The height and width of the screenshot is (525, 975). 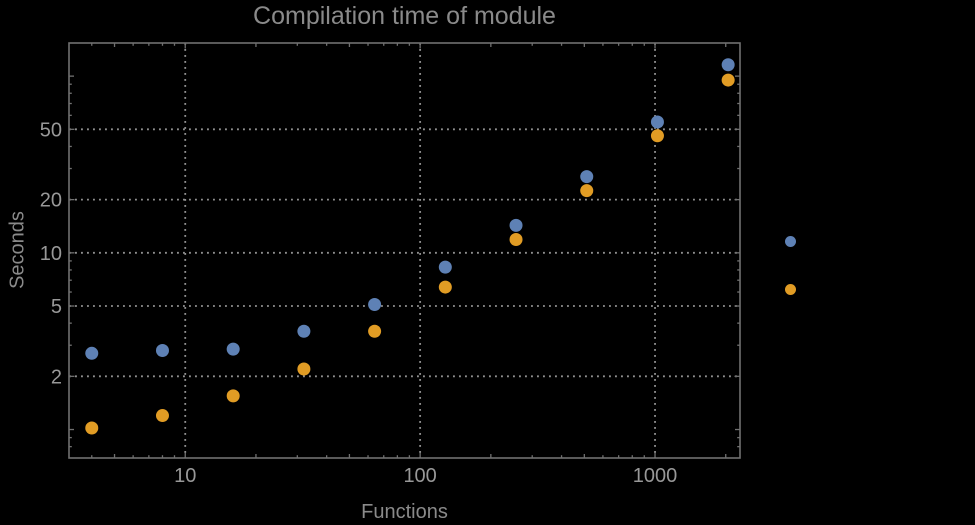 I want to click on y-tick-label: 2, so click(x=56, y=377).